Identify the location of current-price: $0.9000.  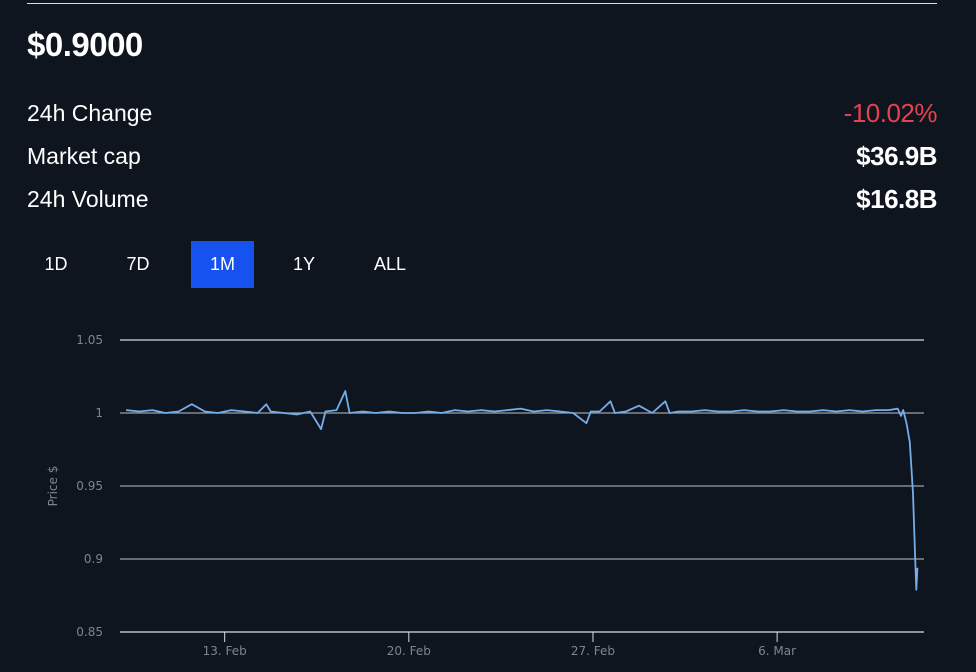
(85, 44).